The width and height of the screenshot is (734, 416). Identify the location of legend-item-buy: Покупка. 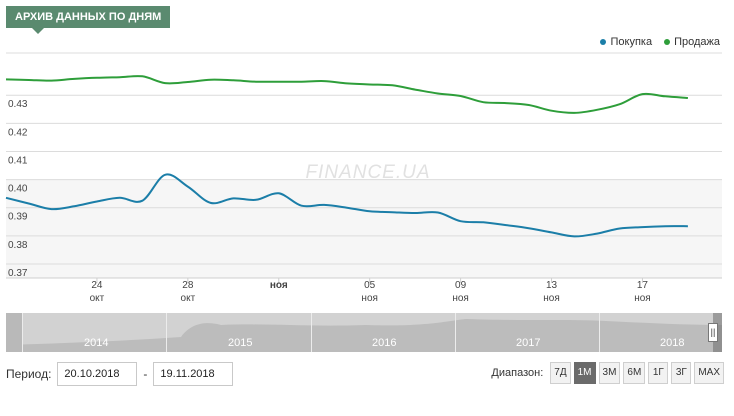
(626, 42).